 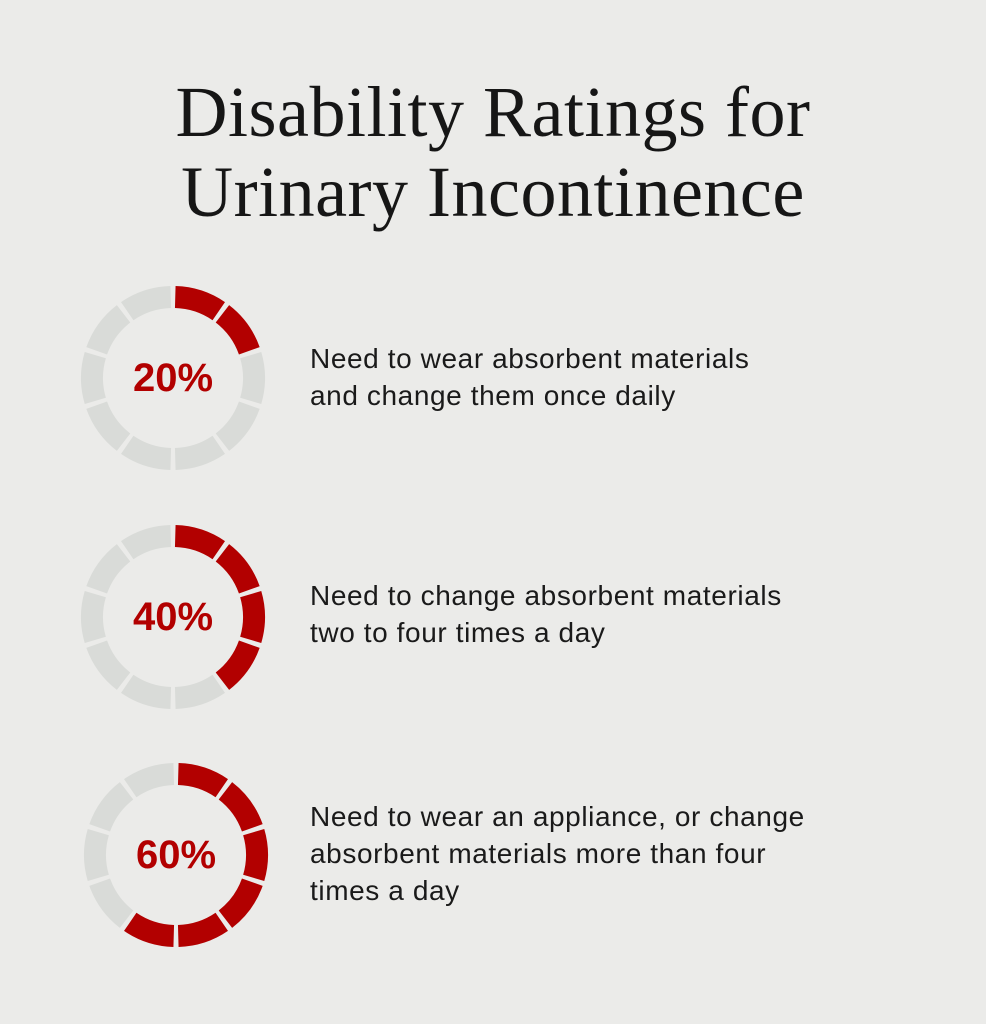 I want to click on description-line: and change them once daily, so click(x=493, y=395).